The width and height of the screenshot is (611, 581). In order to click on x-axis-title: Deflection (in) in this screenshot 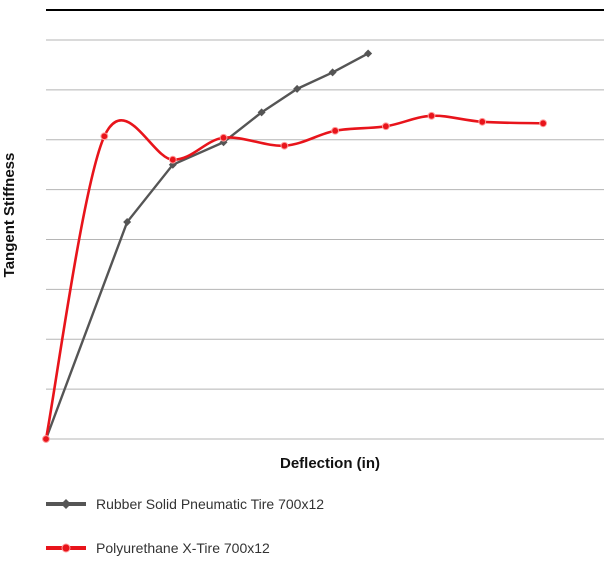, I will do `click(330, 463)`.